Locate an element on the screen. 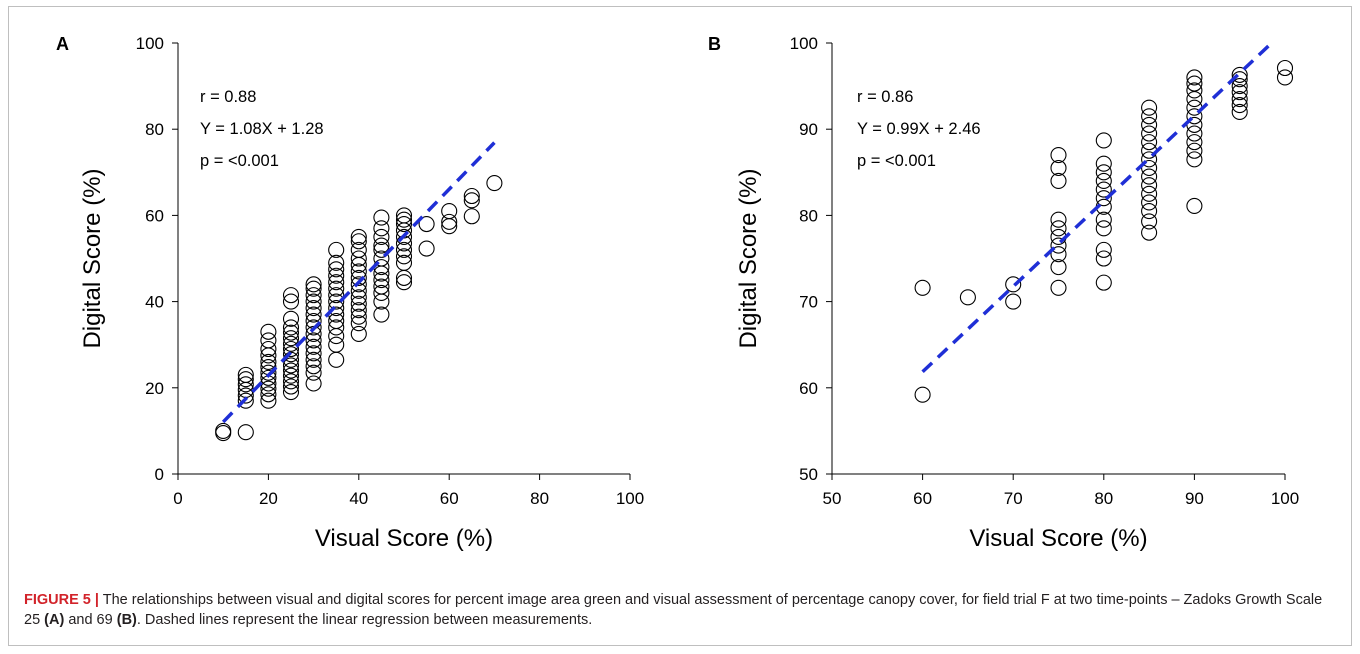 This screenshot has height=654, width=1360. x-axis-label: Visual Score (%) is located at coordinates (1058, 538).